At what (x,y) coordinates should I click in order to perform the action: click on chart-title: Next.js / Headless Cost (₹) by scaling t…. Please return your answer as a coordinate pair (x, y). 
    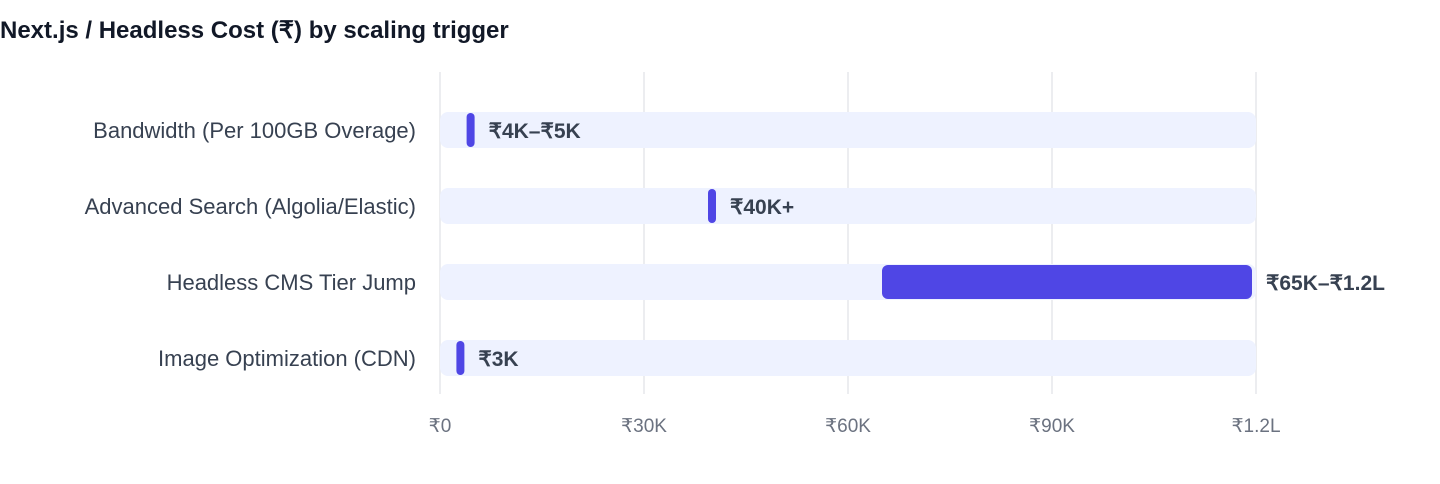
    Looking at the image, I should click on (254, 30).